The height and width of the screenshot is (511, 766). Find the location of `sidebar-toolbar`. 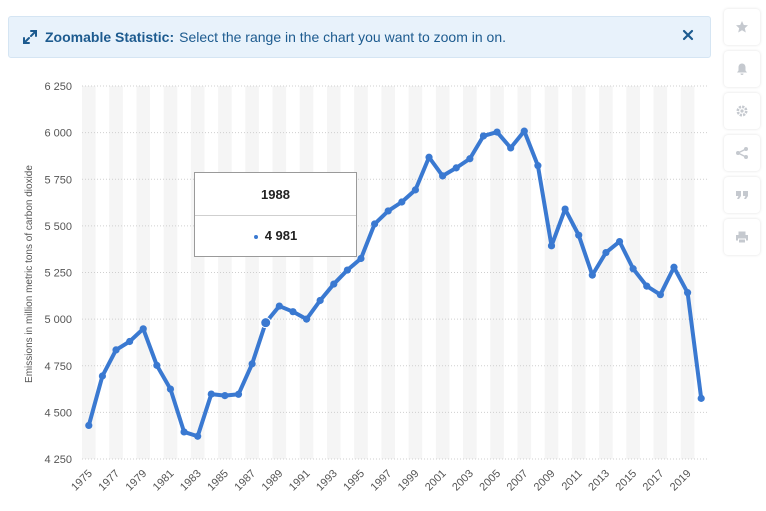

sidebar-toolbar is located at coordinates (742, 132).